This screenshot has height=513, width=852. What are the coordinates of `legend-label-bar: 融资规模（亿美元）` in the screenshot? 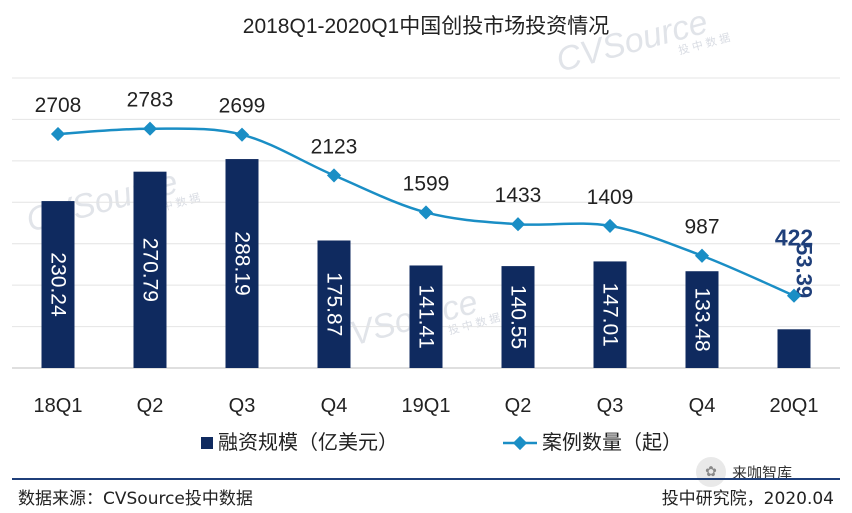 It's located at (308, 442).